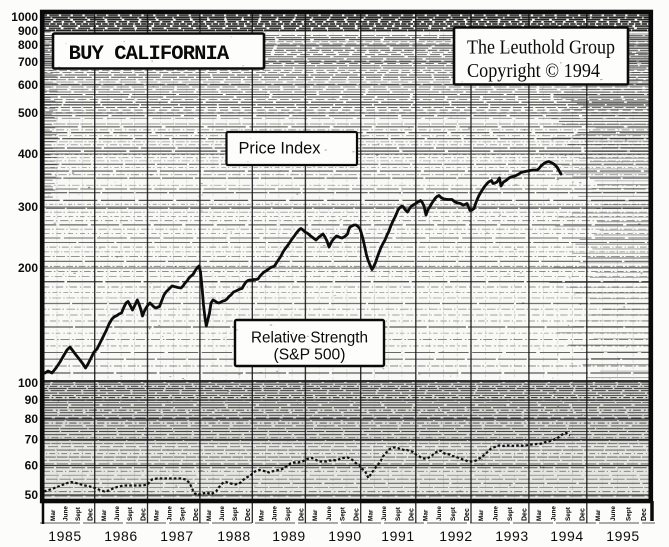  Describe the element at coordinates (24, 17) in the screenshot. I see `svg-text: 1000` at that location.